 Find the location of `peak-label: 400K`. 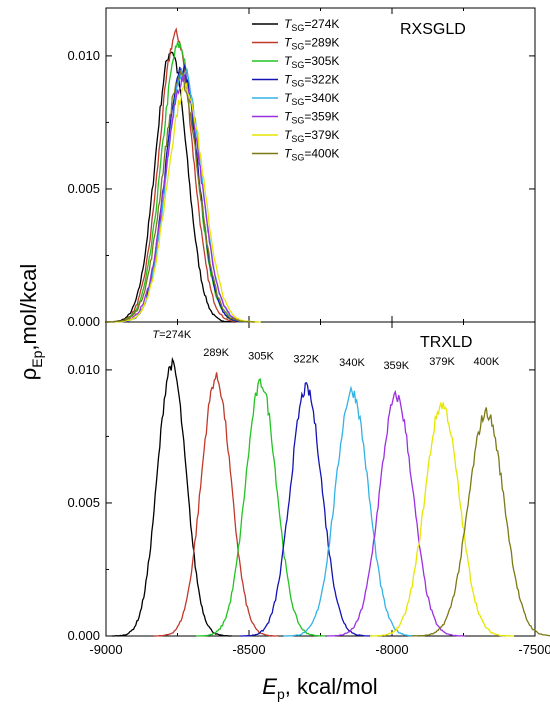

peak-label: 400K is located at coordinates (487, 362).